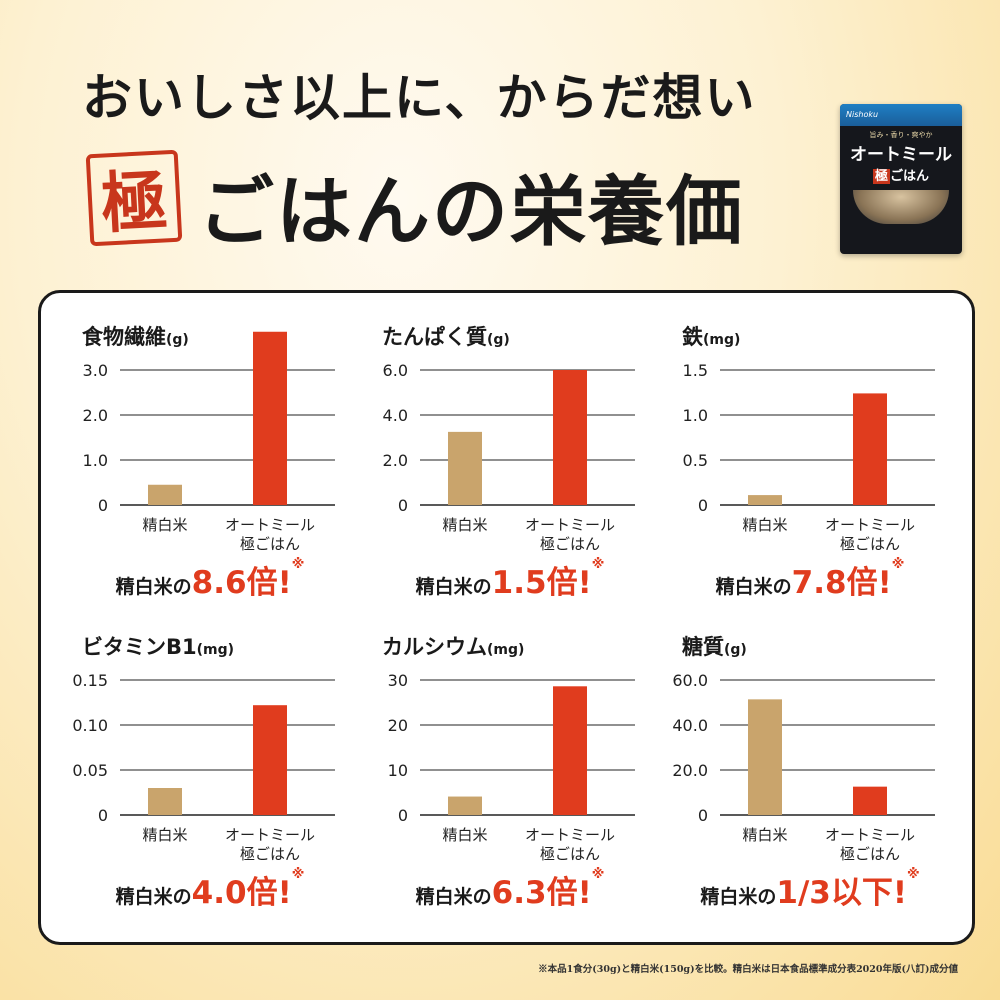 The height and width of the screenshot is (1000, 1000). Describe the element at coordinates (692, 337) in the screenshot. I see `chart-title-text: 鉄` at that location.